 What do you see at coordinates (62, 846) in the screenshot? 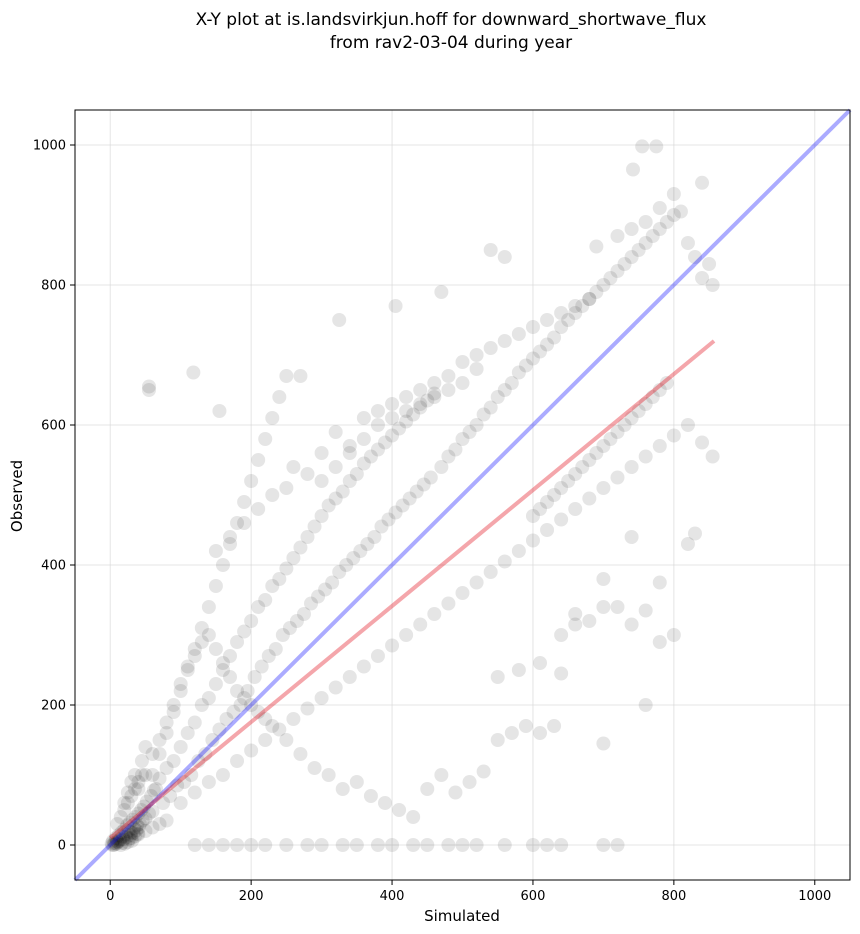
I see `y-tick-label: 0` at bounding box center [62, 846].